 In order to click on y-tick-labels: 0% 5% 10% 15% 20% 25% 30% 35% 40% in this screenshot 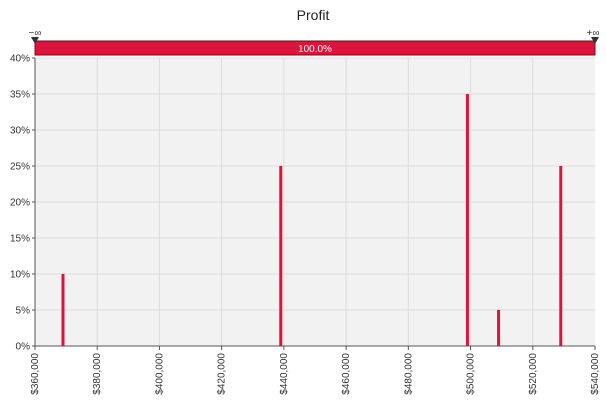, I will do `click(20, 203)`.